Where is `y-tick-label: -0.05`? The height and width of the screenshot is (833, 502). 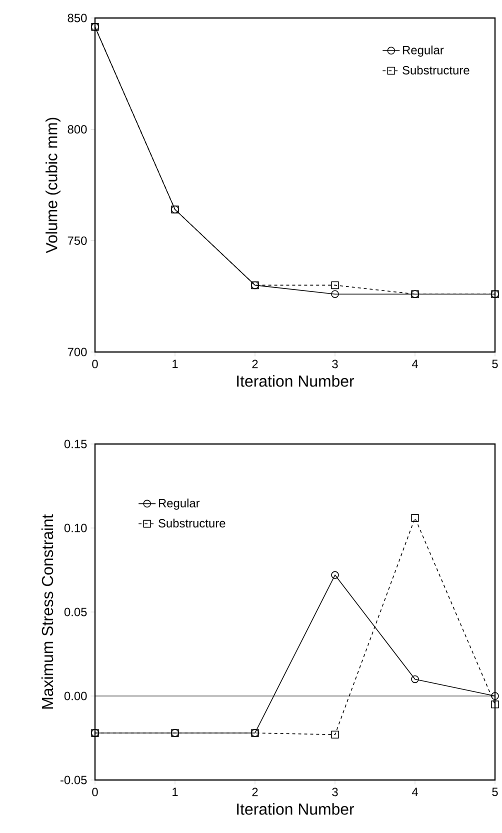 y-tick-label: -0.05 is located at coordinates (73, 780).